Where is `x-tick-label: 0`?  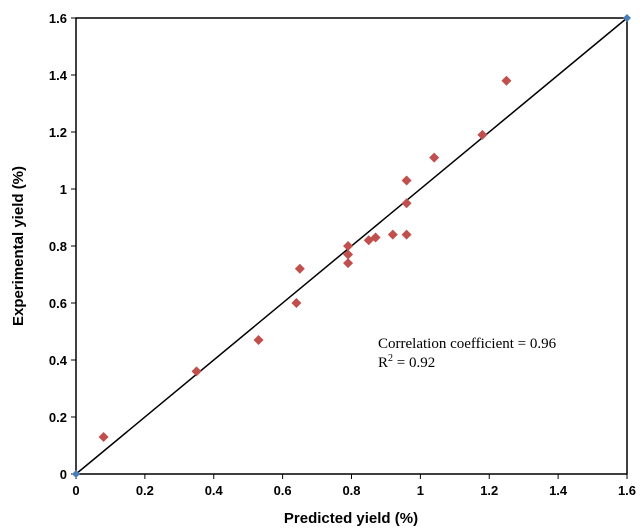 x-tick-label: 0 is located at coordinates (75, 490).